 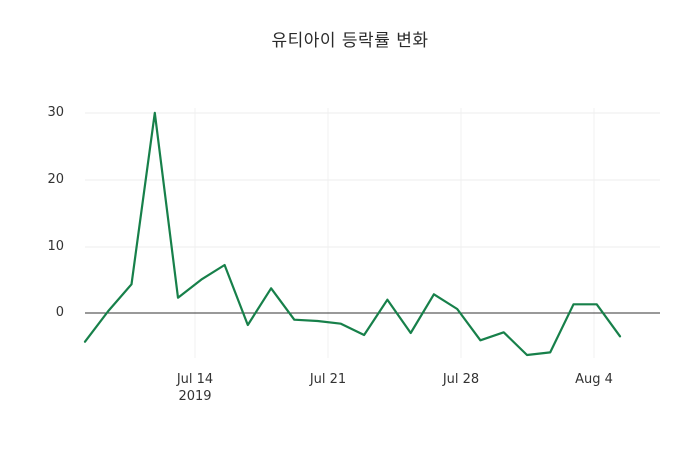 I want to click on x-axis-tick-aug-4: Aug 4, so click(x=594, y=379).